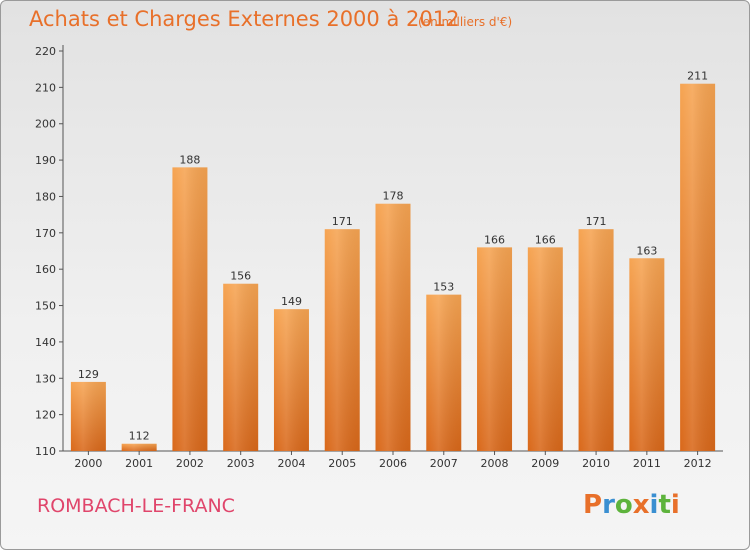 Image resolution: width=750 pixels, height=550 pixels. I want to click on data-label-2008: 166, so click(494, 239).